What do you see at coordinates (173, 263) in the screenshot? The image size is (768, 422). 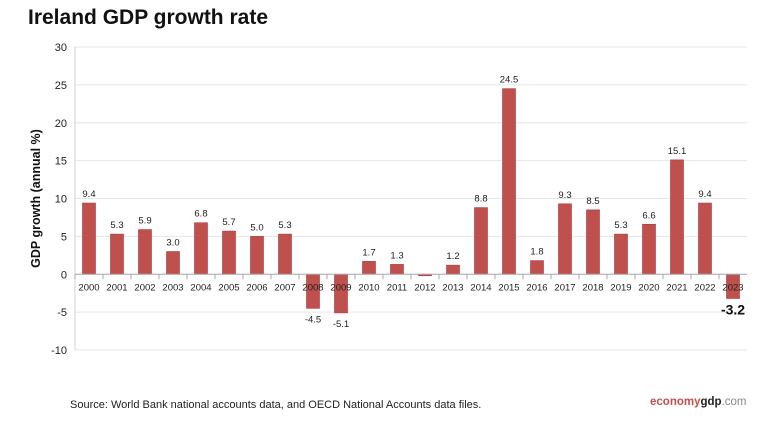 I see `bar-2003` at bounding box center [173, 263].